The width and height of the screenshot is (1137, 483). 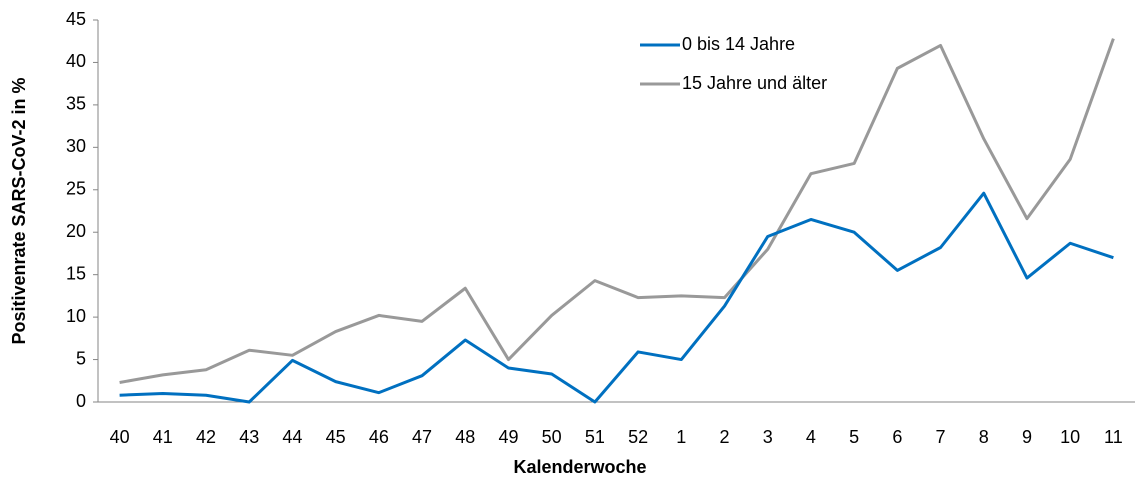 What do you see at coordinates (76, 316) in the screenshot?
I see `y-tick-label: 10` at bounding box center [76, 316].